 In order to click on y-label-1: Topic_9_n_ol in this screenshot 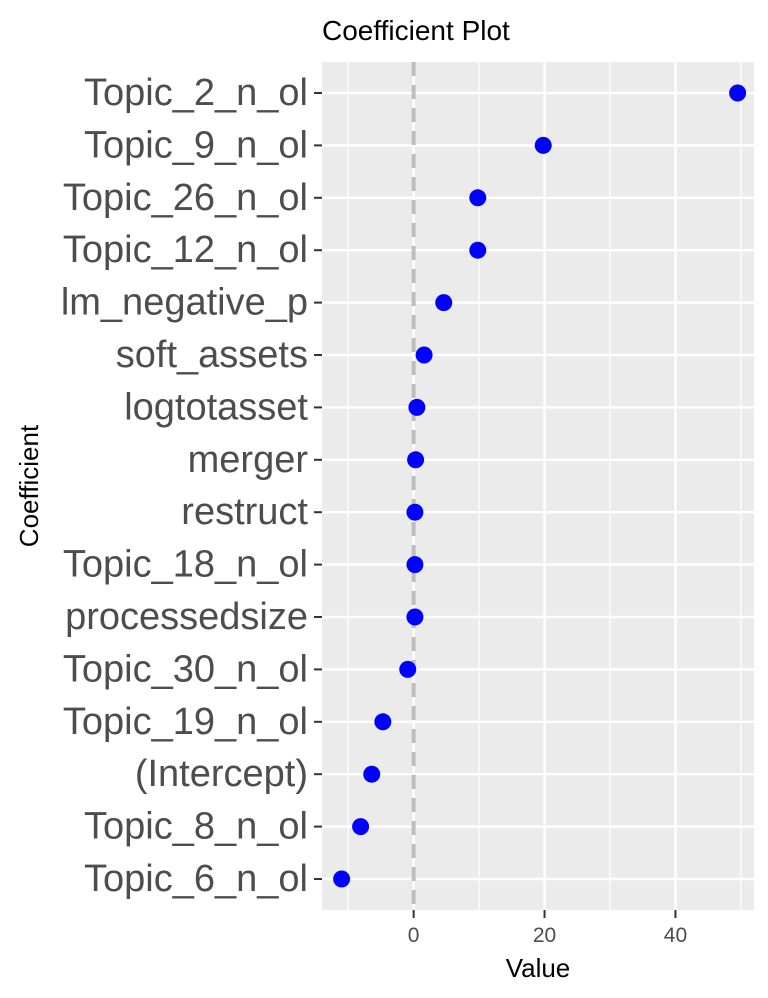, I will do `click(196, 145)`.